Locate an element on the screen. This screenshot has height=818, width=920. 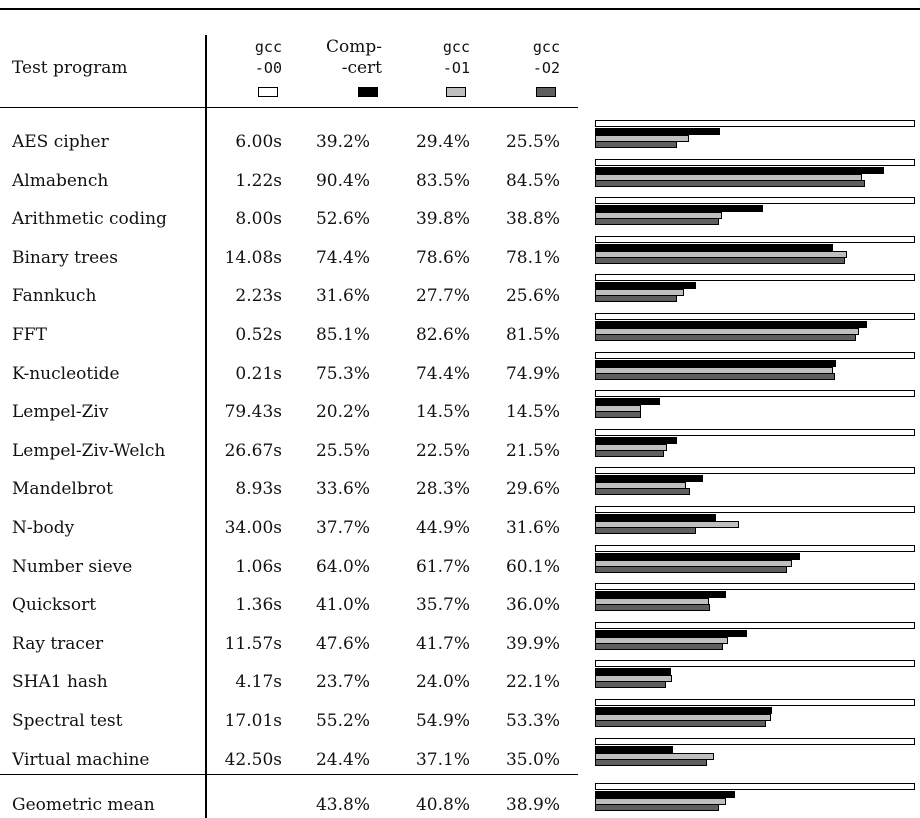
footer-rule is located at coordinates (289, 774).